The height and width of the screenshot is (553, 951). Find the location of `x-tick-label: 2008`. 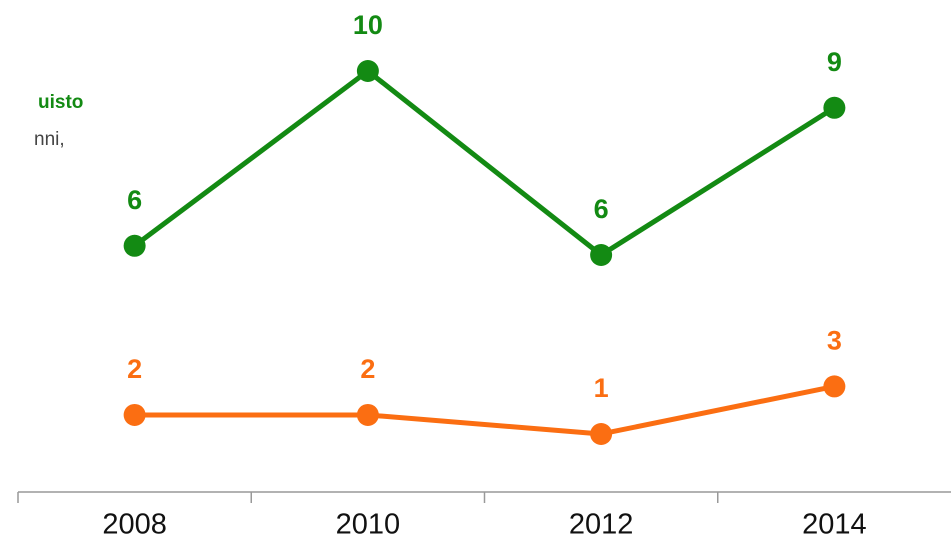

x-tick-label: 2008 is located at coordinates (134, 525).